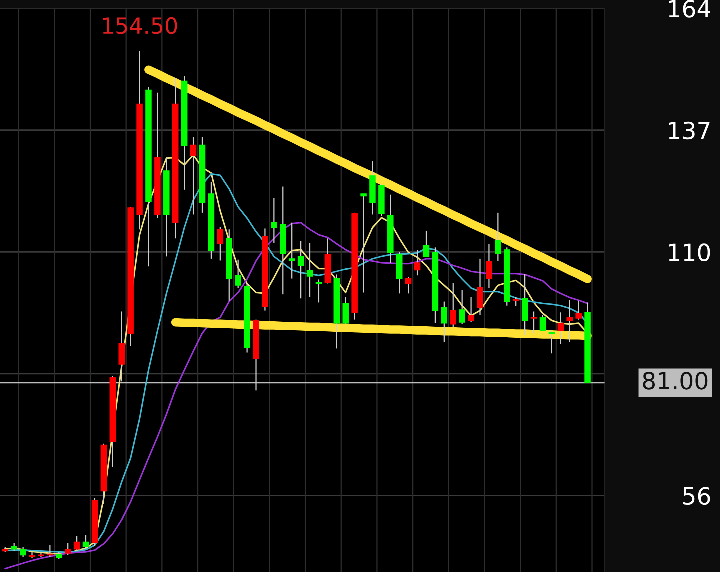  What do you see at coordinates (697, 496) in the screenshot?
I see `y-tick-label: 56` at bounding box center [697, 496].